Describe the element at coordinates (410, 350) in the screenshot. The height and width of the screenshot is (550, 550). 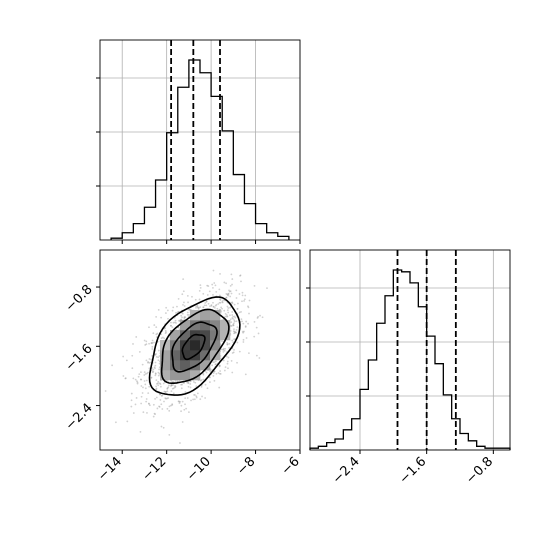
I see `hist2-frame` at that location.